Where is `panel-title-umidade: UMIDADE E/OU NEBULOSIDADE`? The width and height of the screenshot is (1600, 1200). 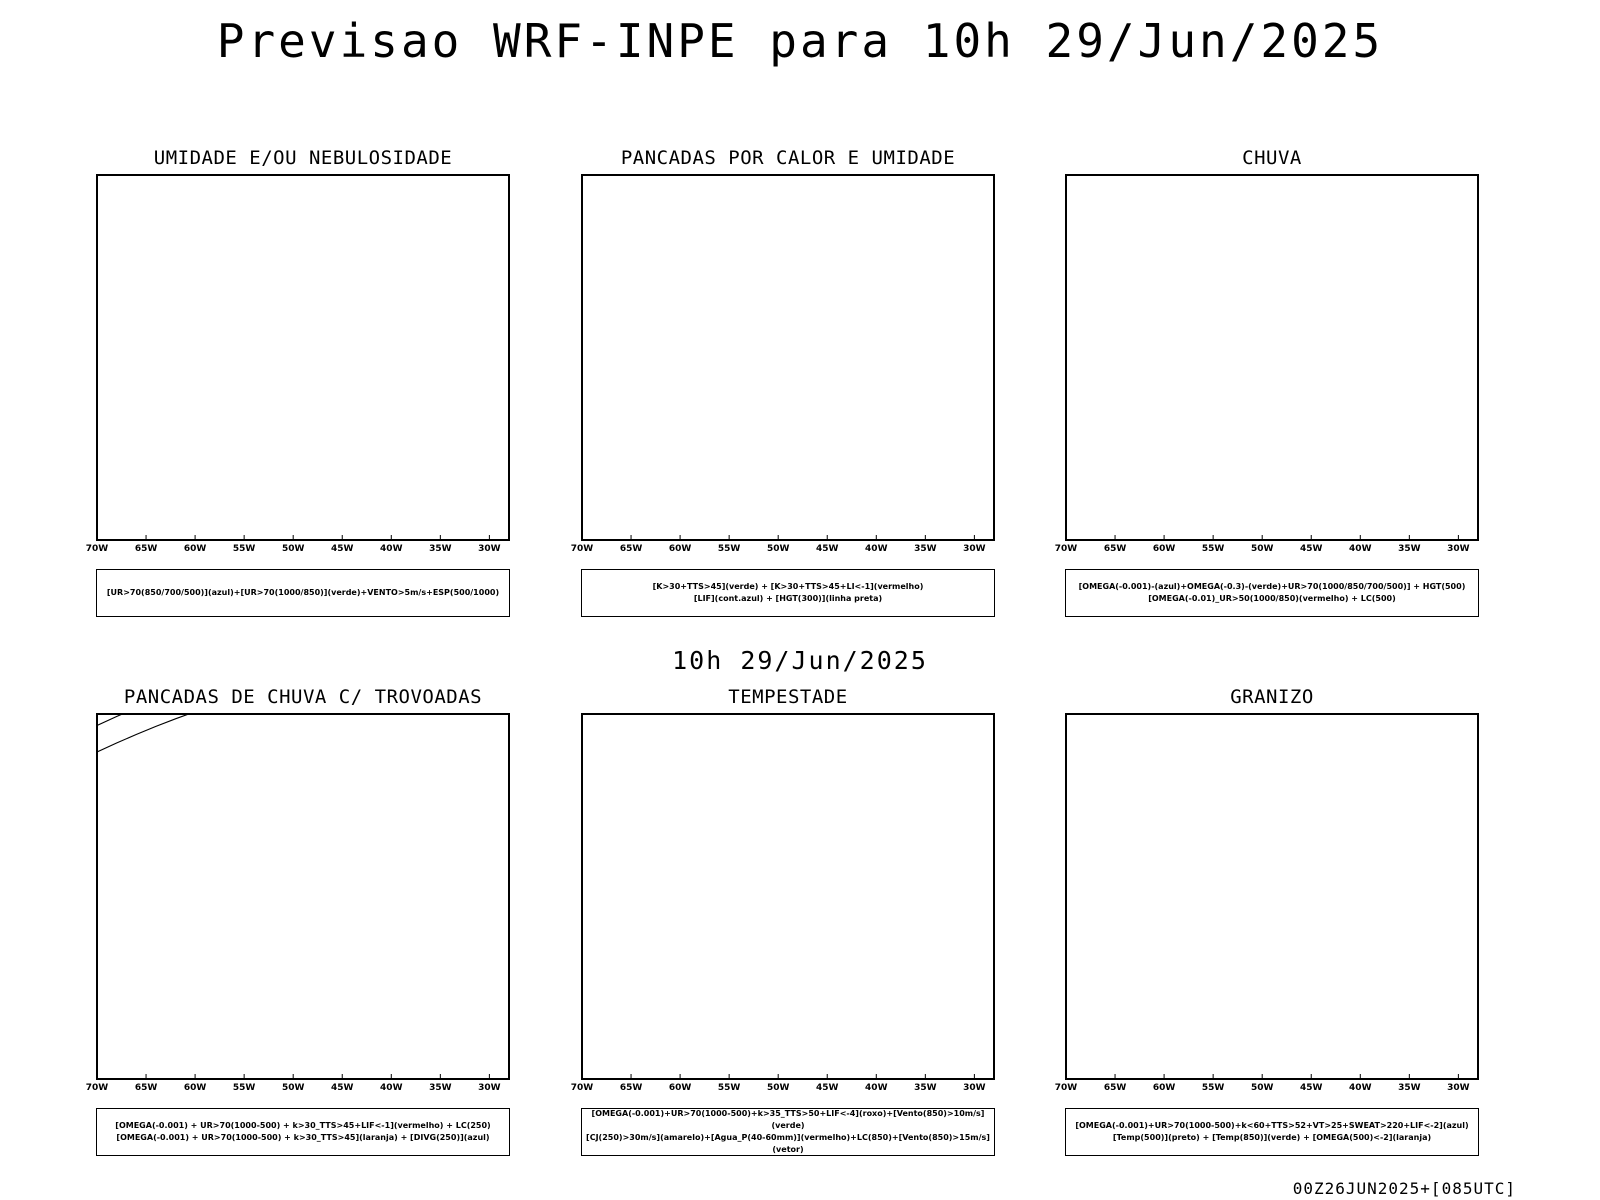
panel-title-umidade: UMIDADE E/OU NEBULOSIDADE is located at coordinates (303, 158).